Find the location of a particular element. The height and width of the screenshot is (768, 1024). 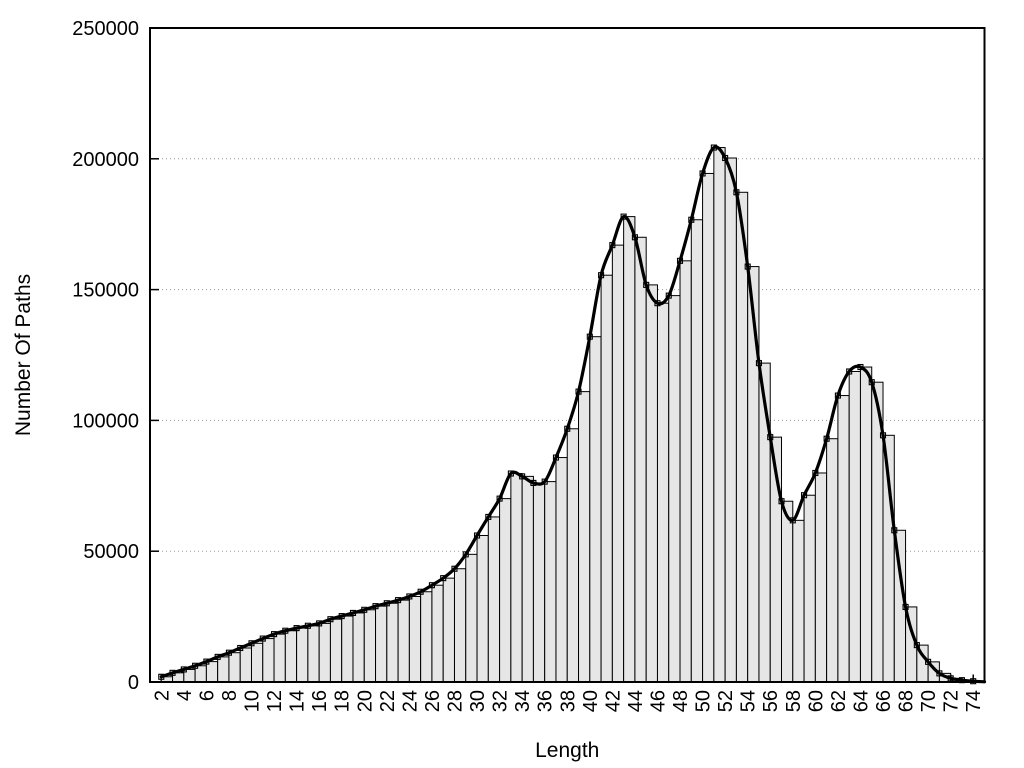

y-tick-label: 150000 is located at coordinates (105, 291).